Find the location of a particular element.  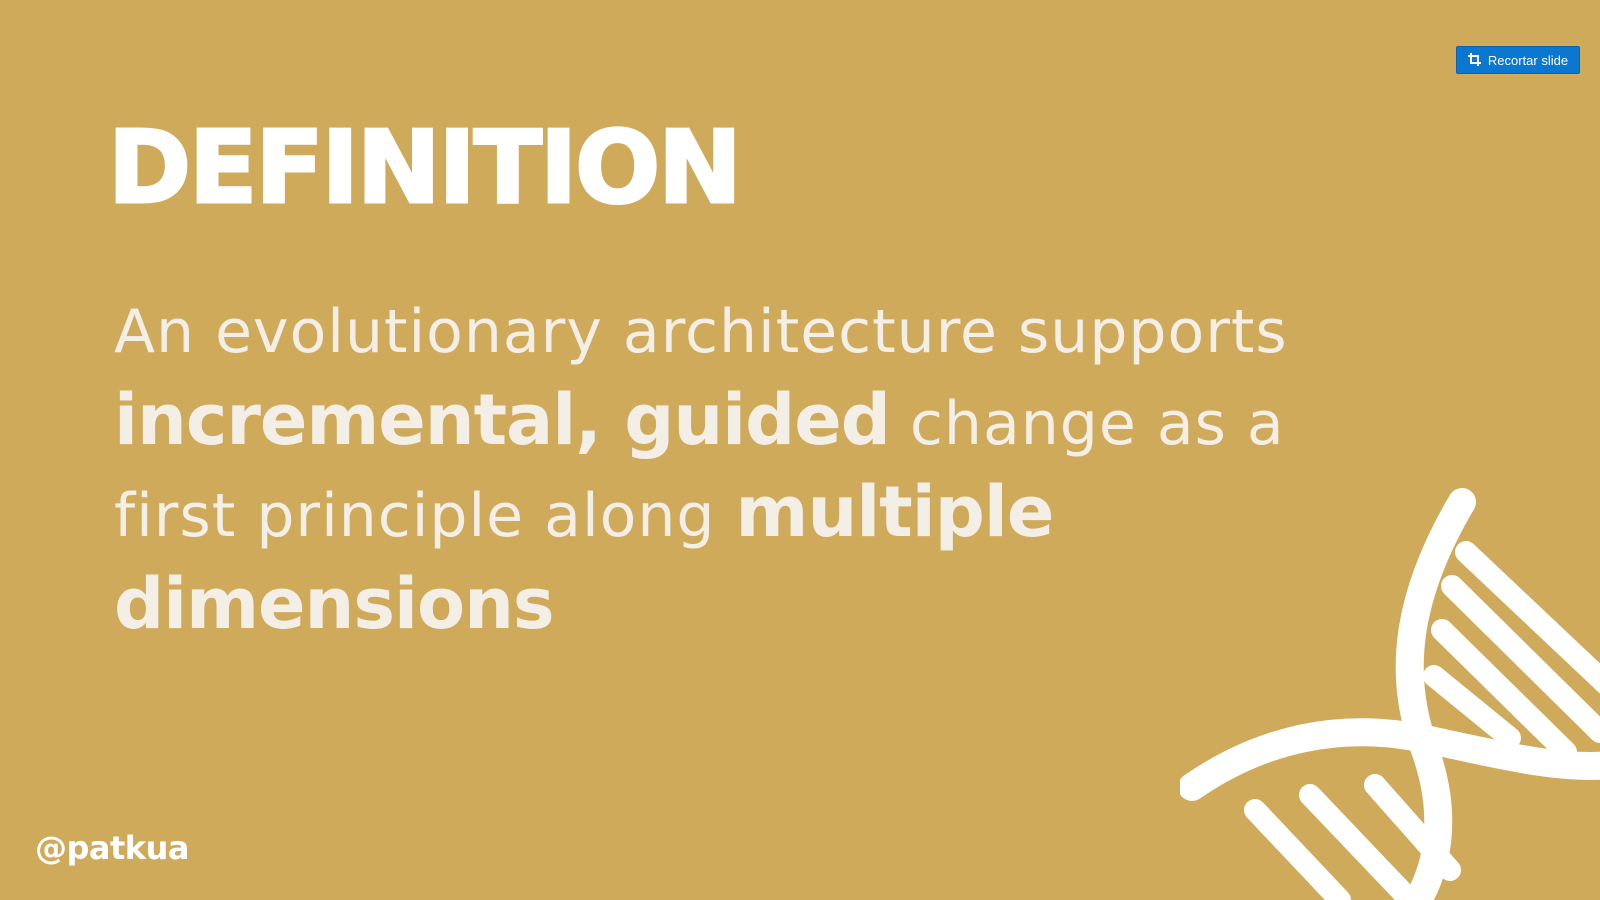

definition-part-1: An evolutionary architecture supports is located at coordinates (701, 332).